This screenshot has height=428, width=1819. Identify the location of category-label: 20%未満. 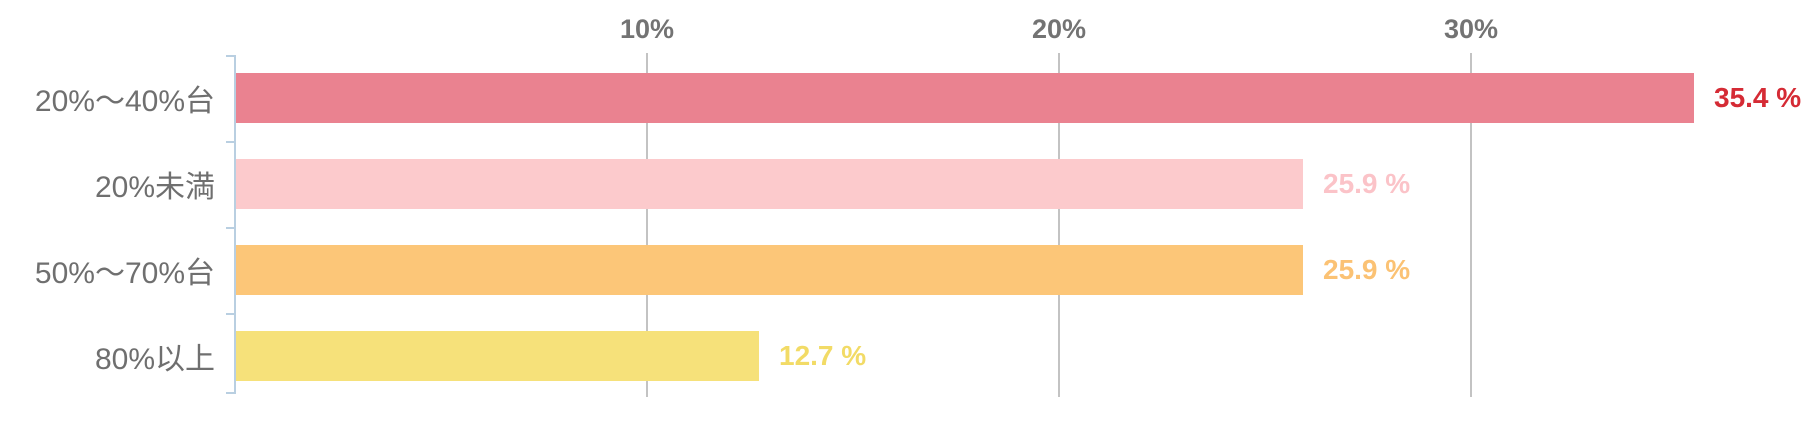
(154, 187).